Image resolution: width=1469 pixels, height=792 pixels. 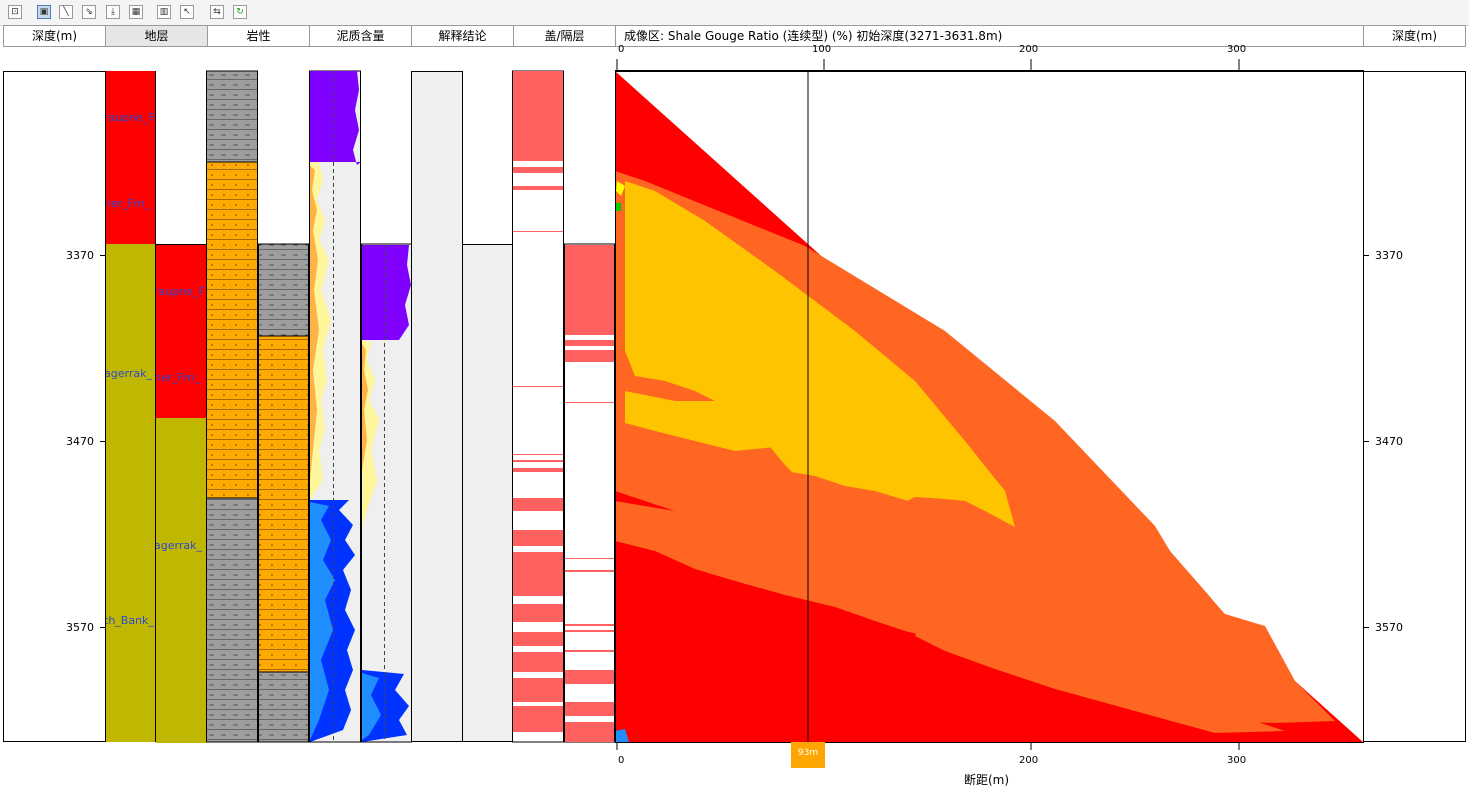 I want to click on cursor-value-badge: 93m, so click(x=808, y=755).